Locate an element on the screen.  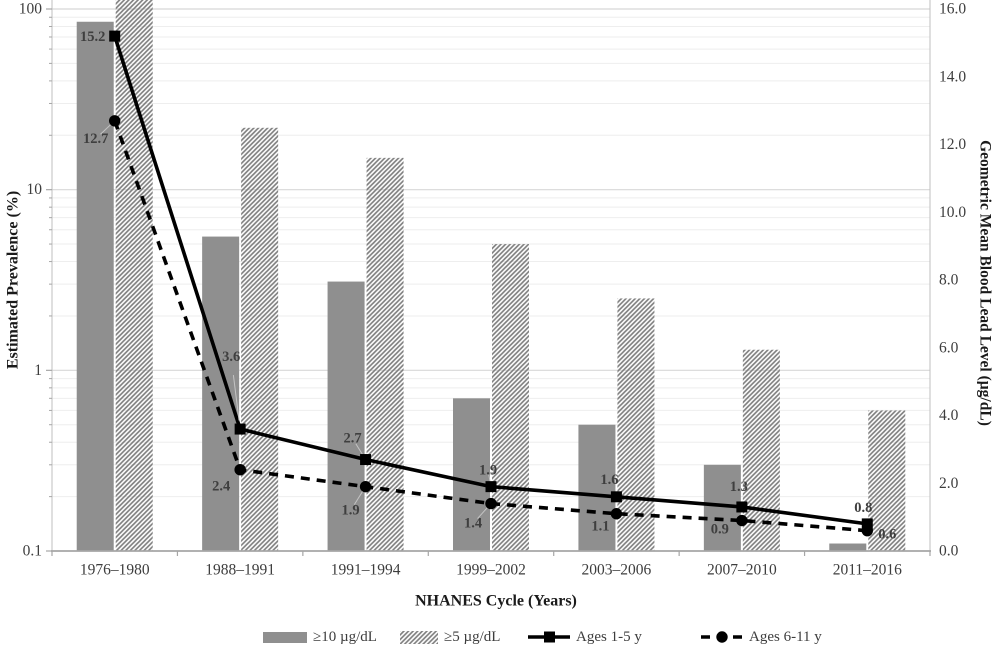
data-label: 1.3 is located at coordinates (739, 487).